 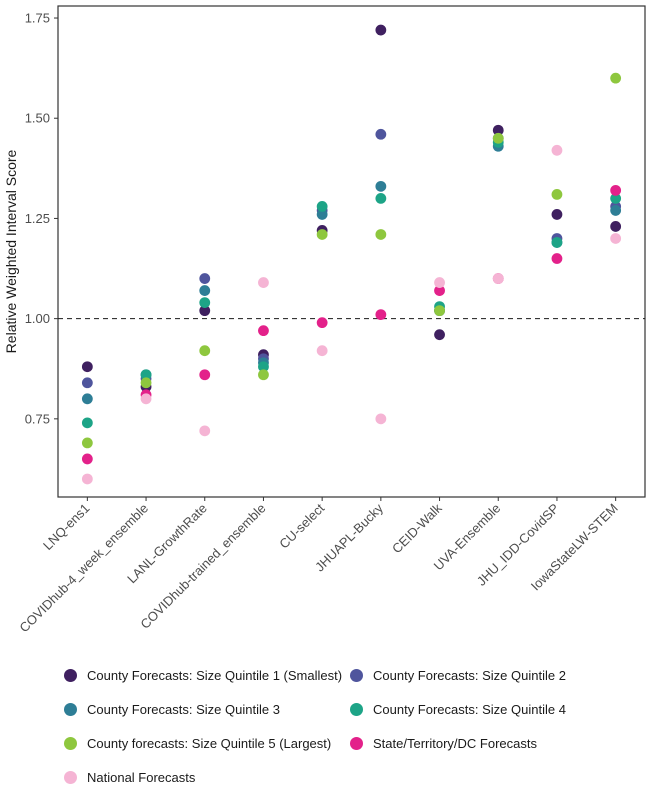 I want to click on y-tick-label: 0.75, so click(x=37, y=418).